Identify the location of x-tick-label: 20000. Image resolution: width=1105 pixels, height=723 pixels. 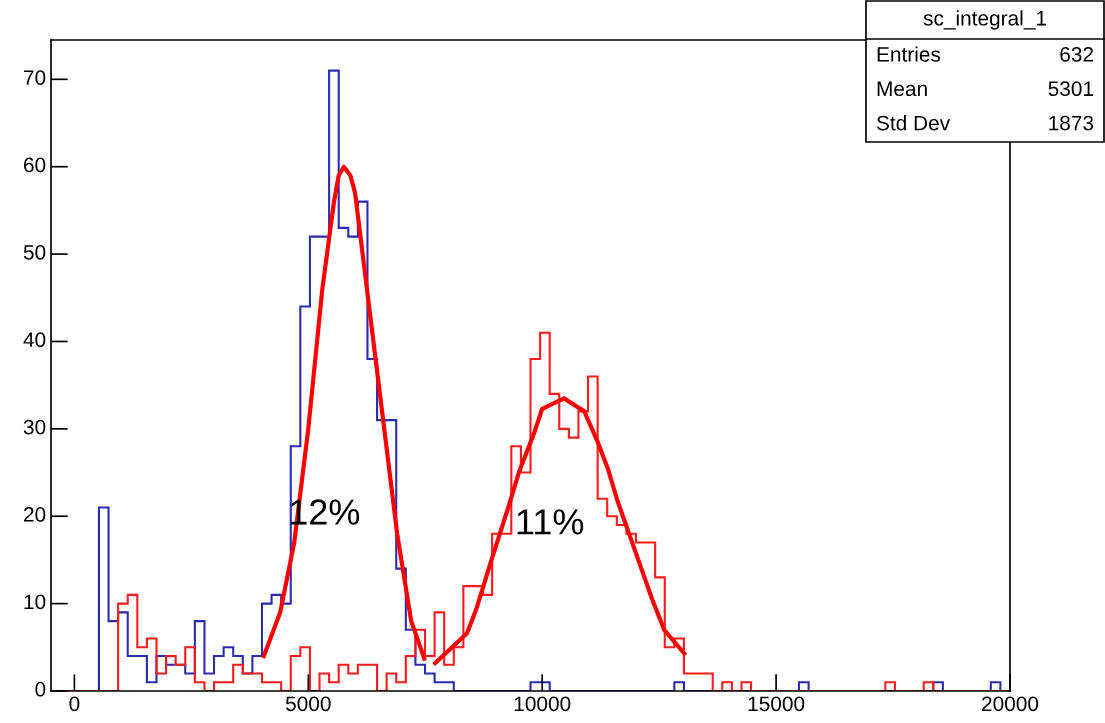
(1010, 704).